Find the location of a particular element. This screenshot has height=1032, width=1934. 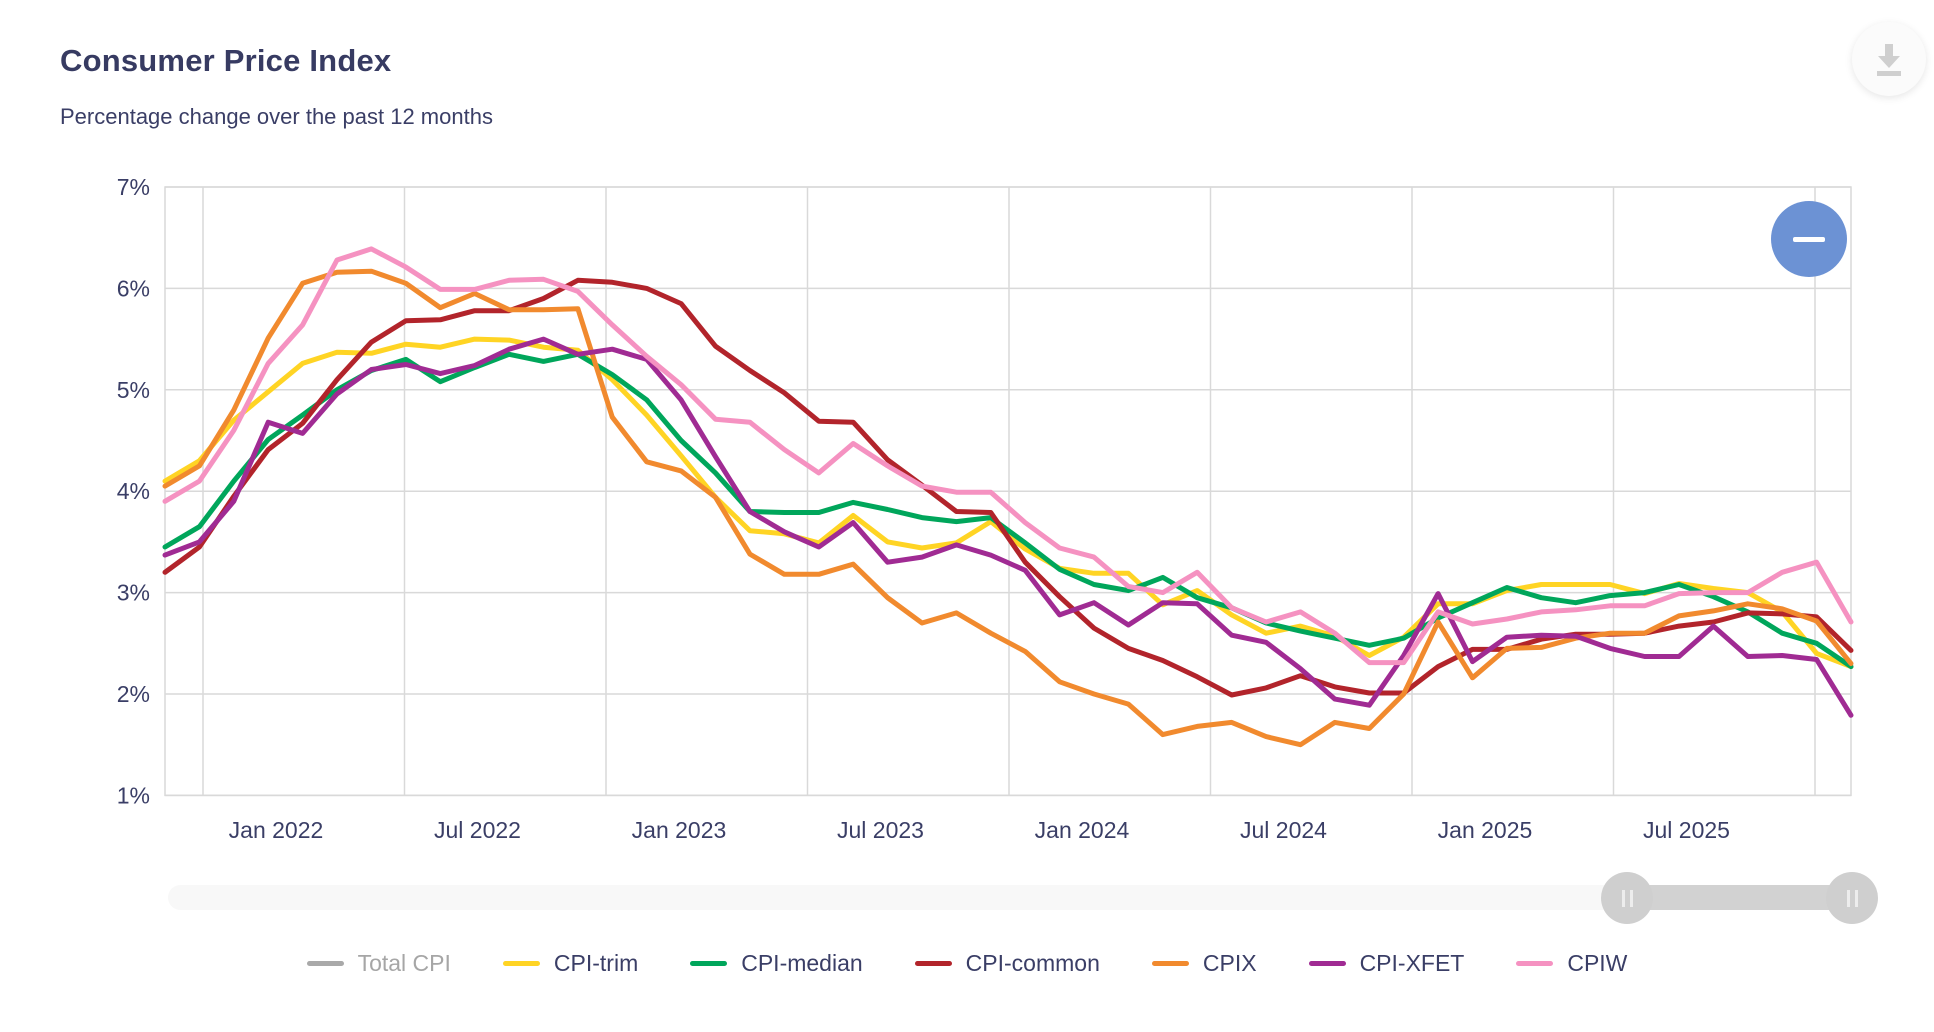

legend-label: CPIX is located at coordinates (1229, 963).